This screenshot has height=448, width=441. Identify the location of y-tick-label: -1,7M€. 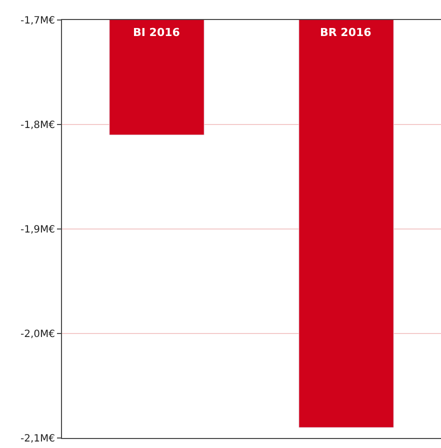
(37, 21).